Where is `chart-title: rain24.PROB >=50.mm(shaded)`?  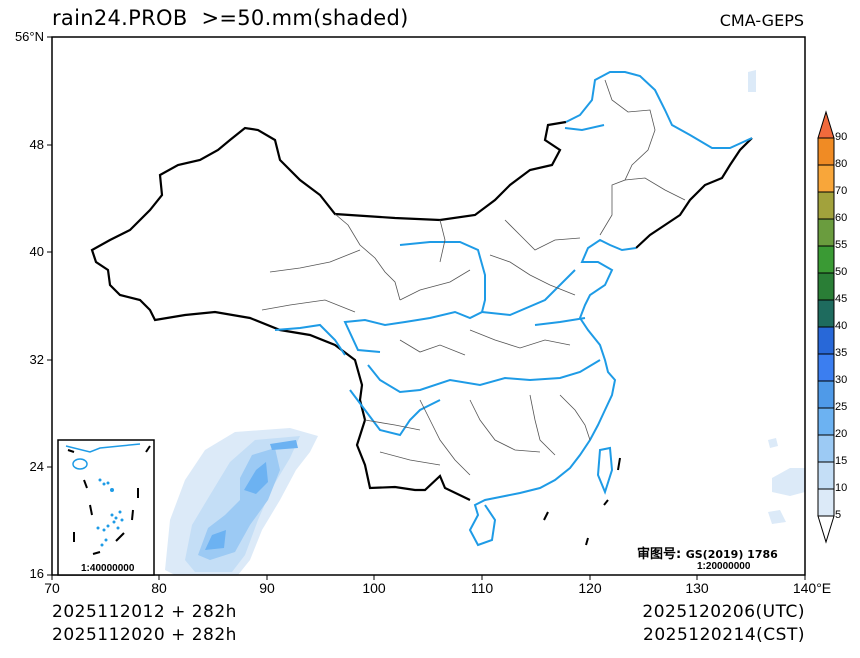 chart-title: rain24.PROB >=50.mm(shaded) is located at coordinates (230, 18).